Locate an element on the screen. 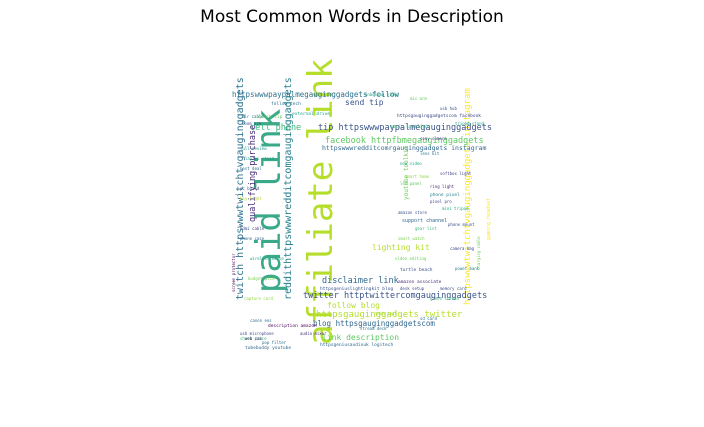 The width and height of the screenshot is (704, 427). word-50: lens kit is located at coordinates (430, 153).